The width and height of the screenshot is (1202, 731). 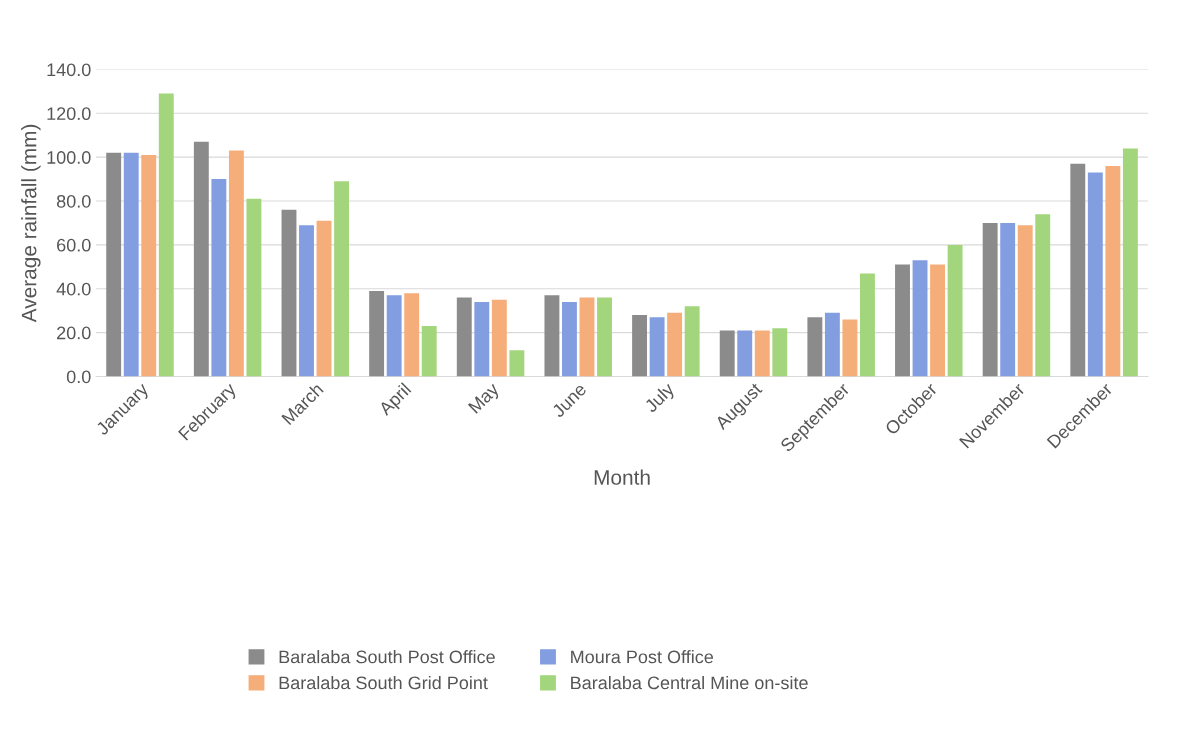 What do you see at coordinates (69, 157) in the screenshot?
I see `y-tick-label: 100.0` at bounding box center [69, 157].